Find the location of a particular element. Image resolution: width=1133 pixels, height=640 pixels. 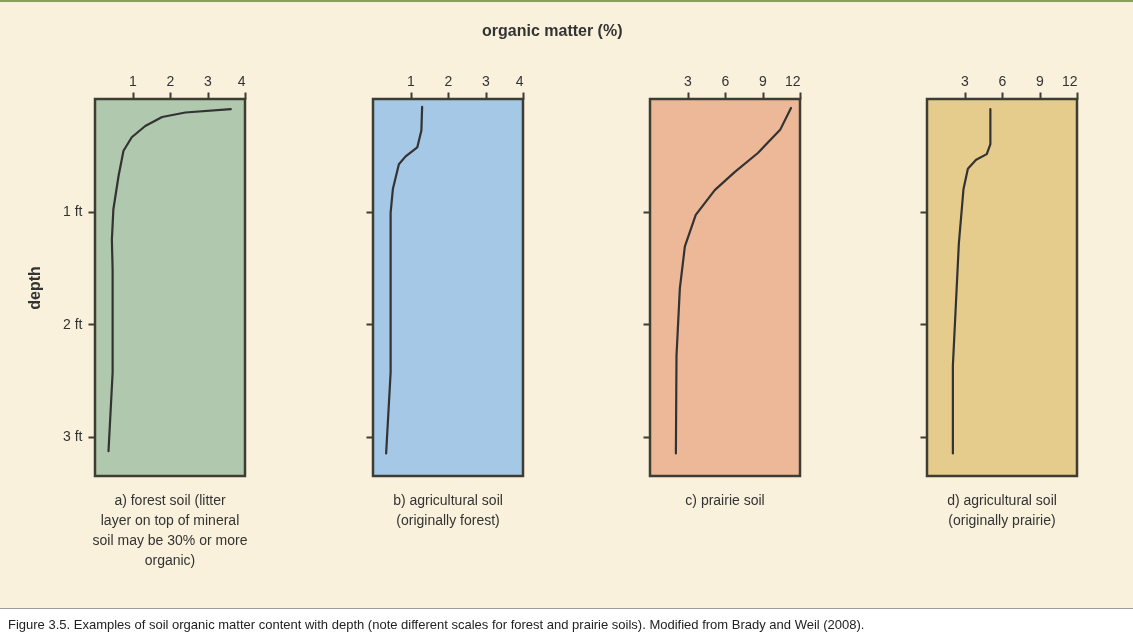

text: c) prairie soil is located at coordinates (725, 500).